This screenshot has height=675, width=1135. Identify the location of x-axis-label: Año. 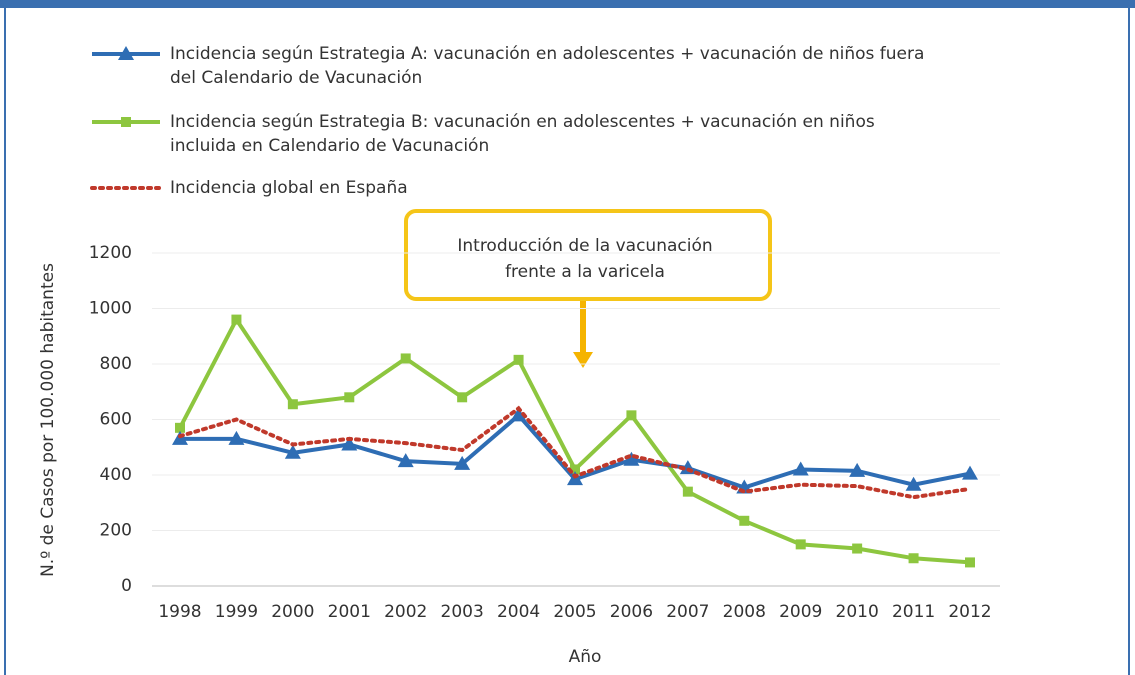
(585, 657).